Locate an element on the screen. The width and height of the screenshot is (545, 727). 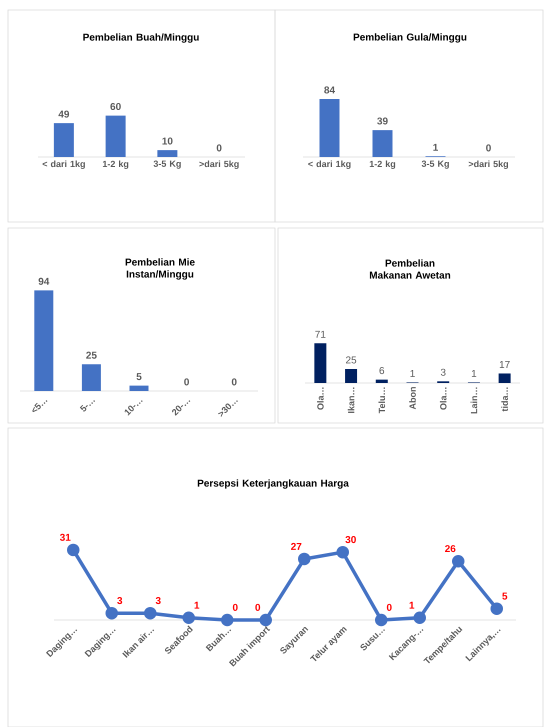
data-label: 31 is located at coordinates (65, 537).